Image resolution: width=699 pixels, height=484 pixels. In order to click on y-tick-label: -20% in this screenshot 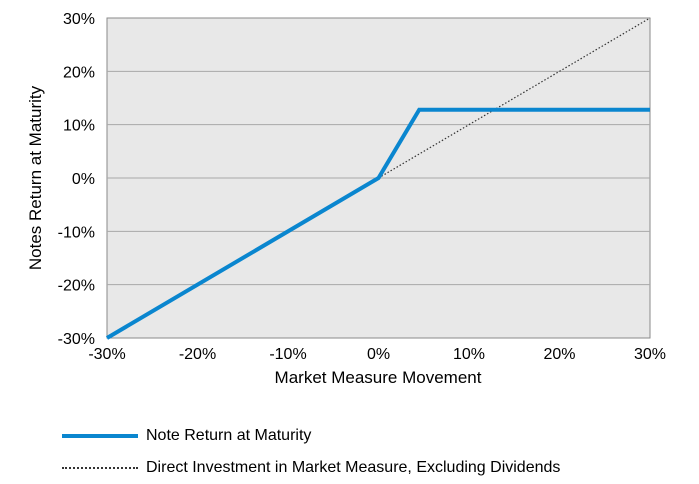, I will do `click(76, 286)`.